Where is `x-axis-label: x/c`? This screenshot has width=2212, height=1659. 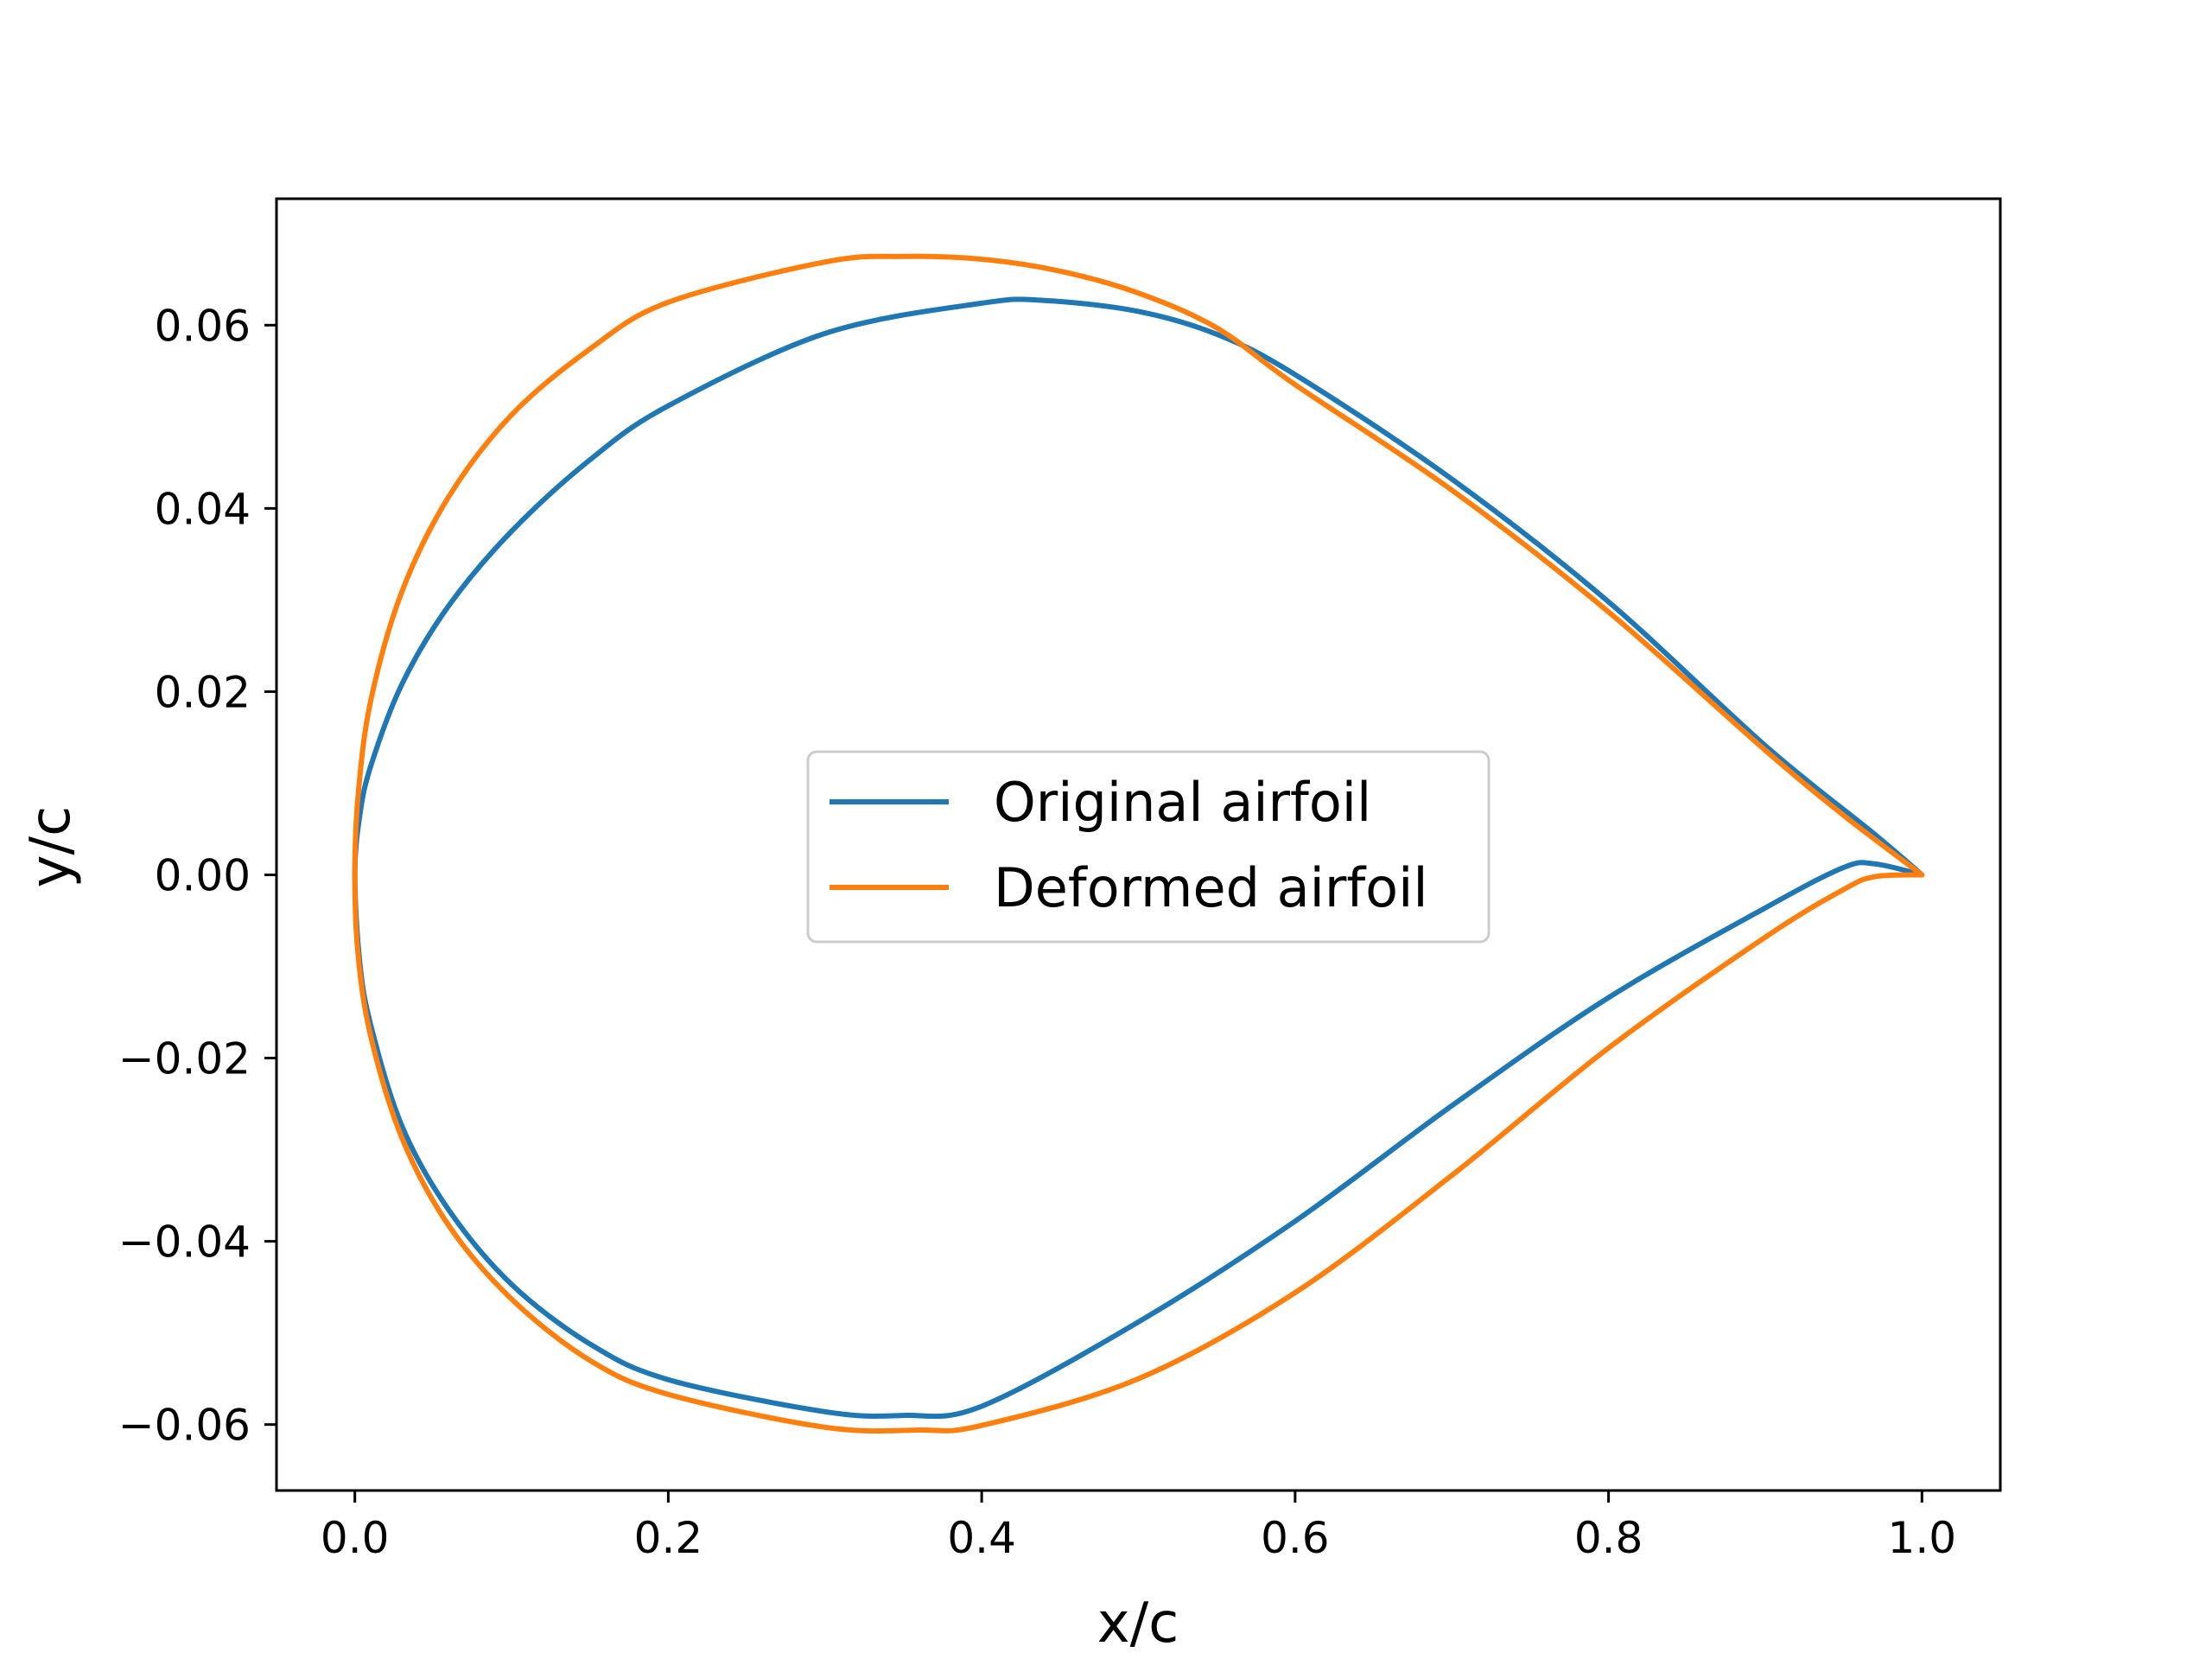
x-axis-label: x/c is located at coordinates (1138, 1624).